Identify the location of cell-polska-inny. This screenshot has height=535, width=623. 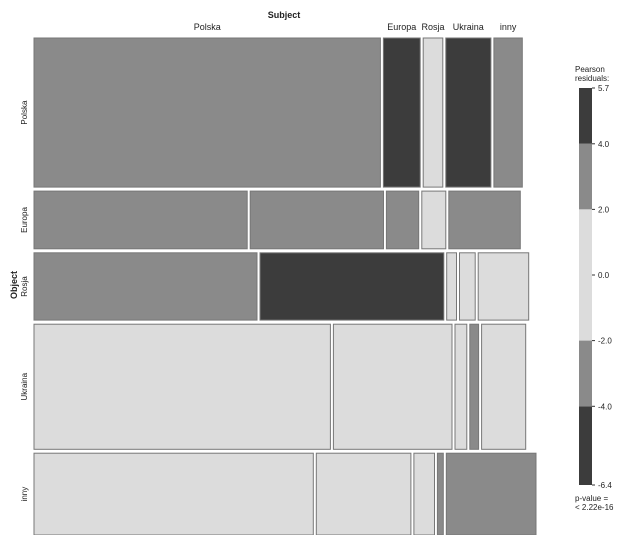
(508, 112).